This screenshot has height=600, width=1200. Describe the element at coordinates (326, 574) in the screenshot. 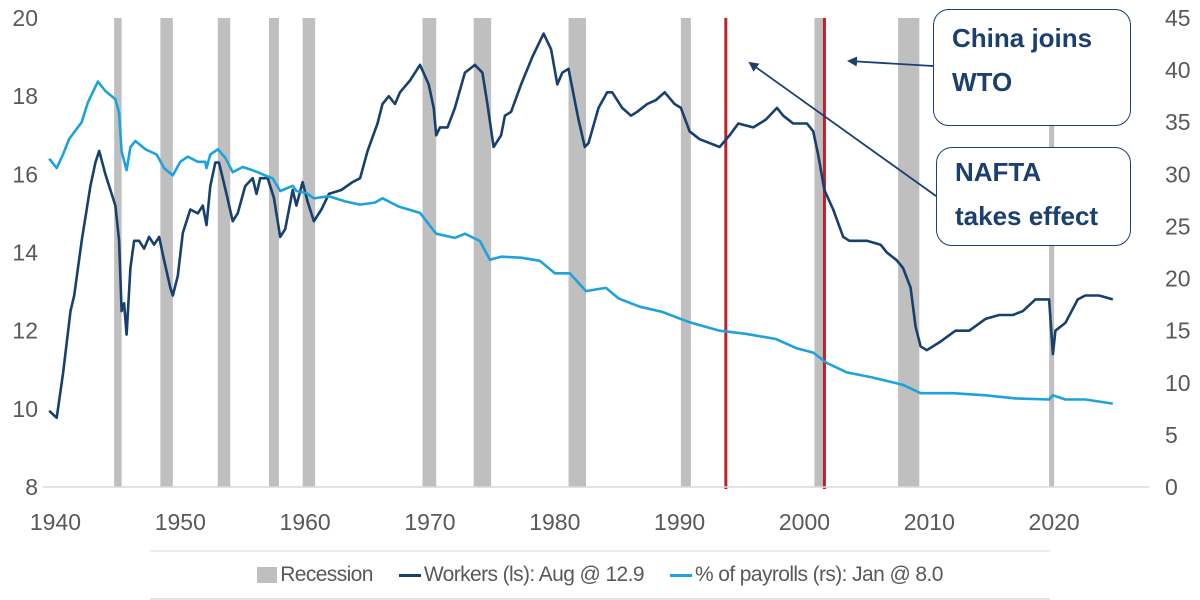

I see `legend-label-recession: Recession` at that location.